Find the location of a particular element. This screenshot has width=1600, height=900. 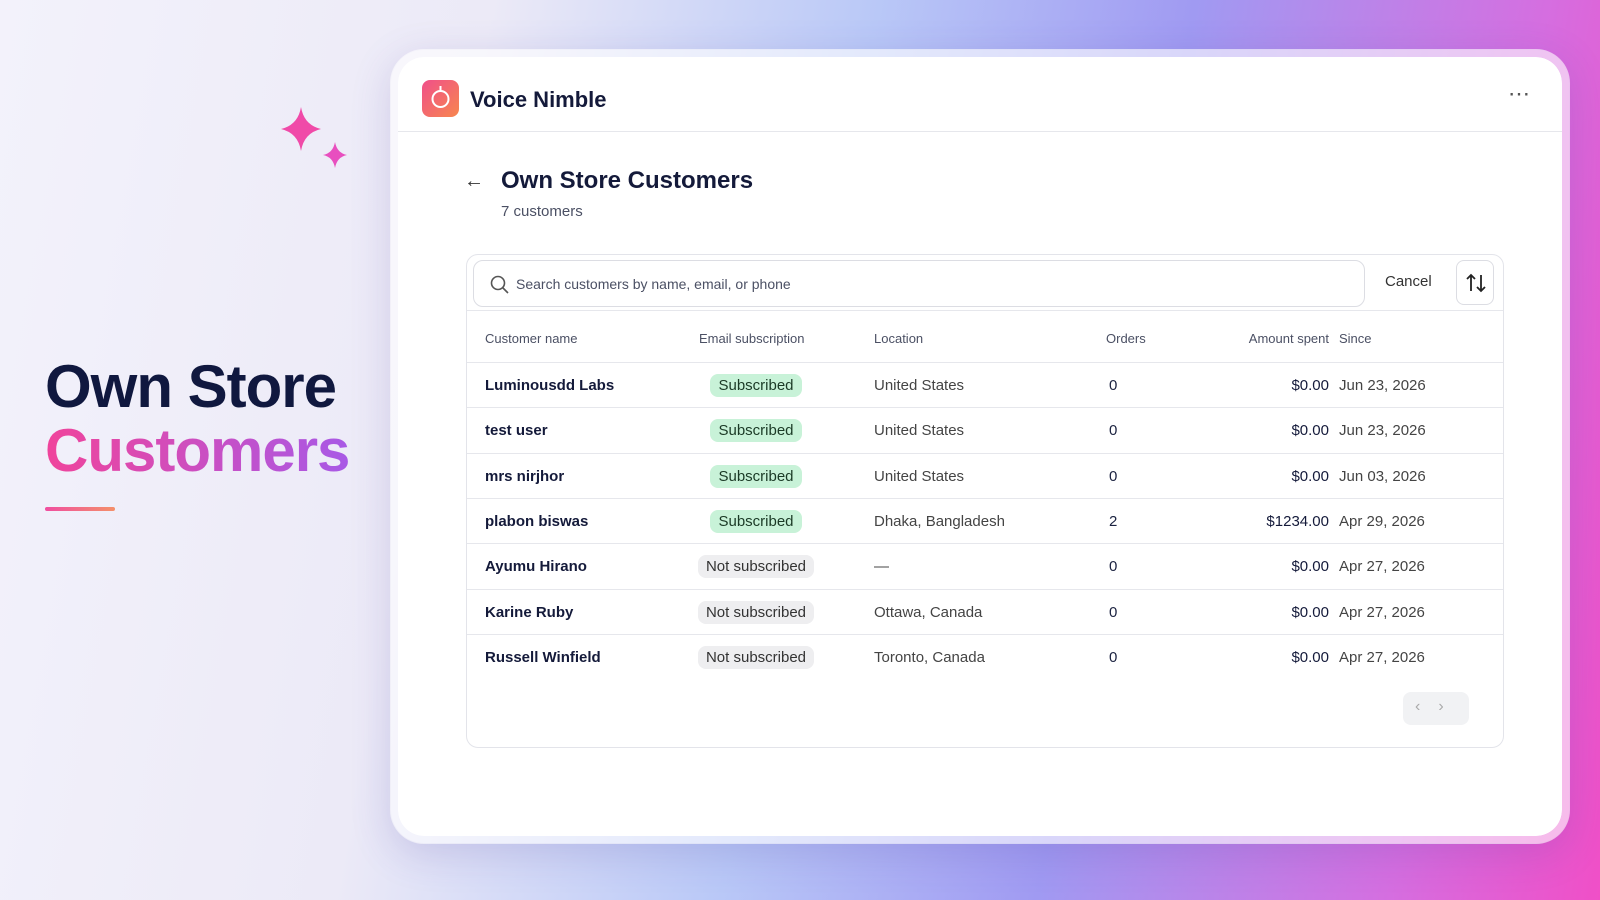

logo is located at coordinates (440, 98).